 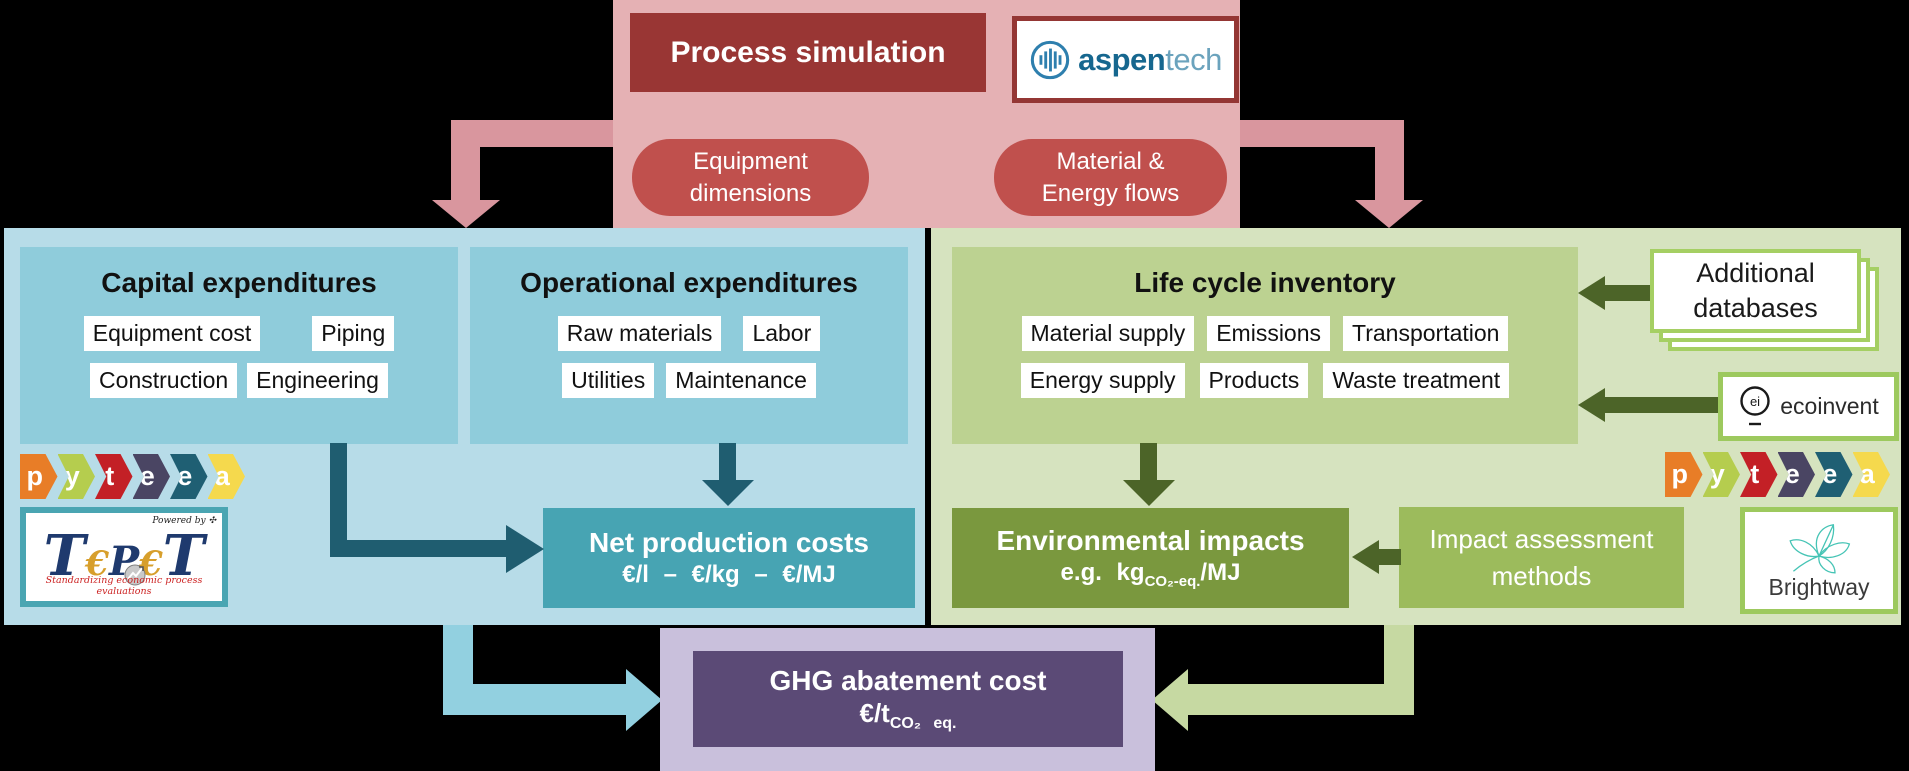 What do you see at coordinates (1755, 401) in the screenshot?
I see `svg-text: ei` at bounding box center [1755, 401].